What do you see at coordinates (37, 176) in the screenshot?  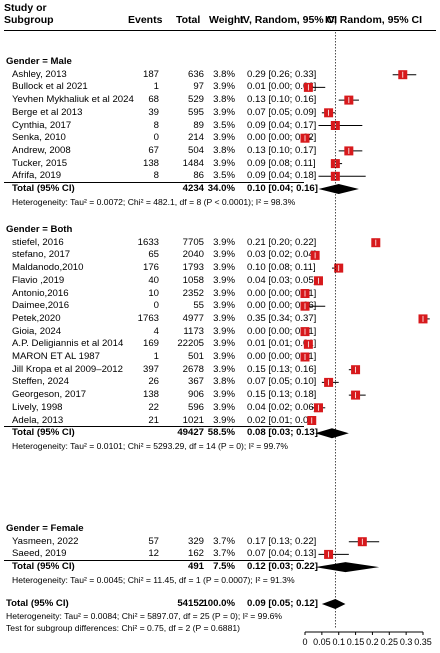 I see `study-name-g0-s8: Afrifa, 2019` at bounding box center [37, 176].